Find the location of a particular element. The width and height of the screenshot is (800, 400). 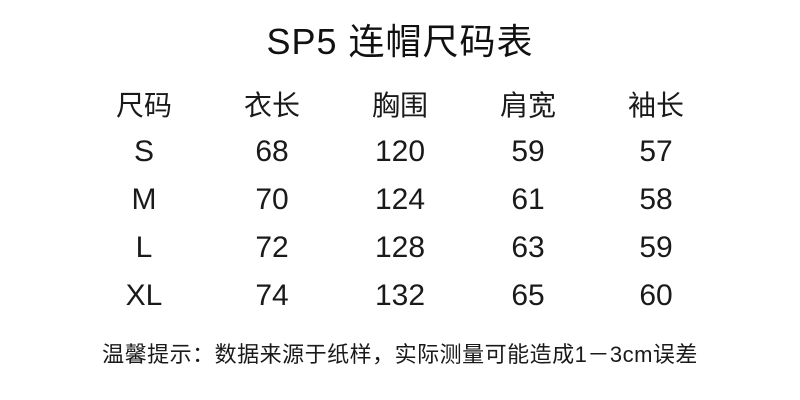

column-header-sleeve: 袖长 is located at coordinates (655, 105).